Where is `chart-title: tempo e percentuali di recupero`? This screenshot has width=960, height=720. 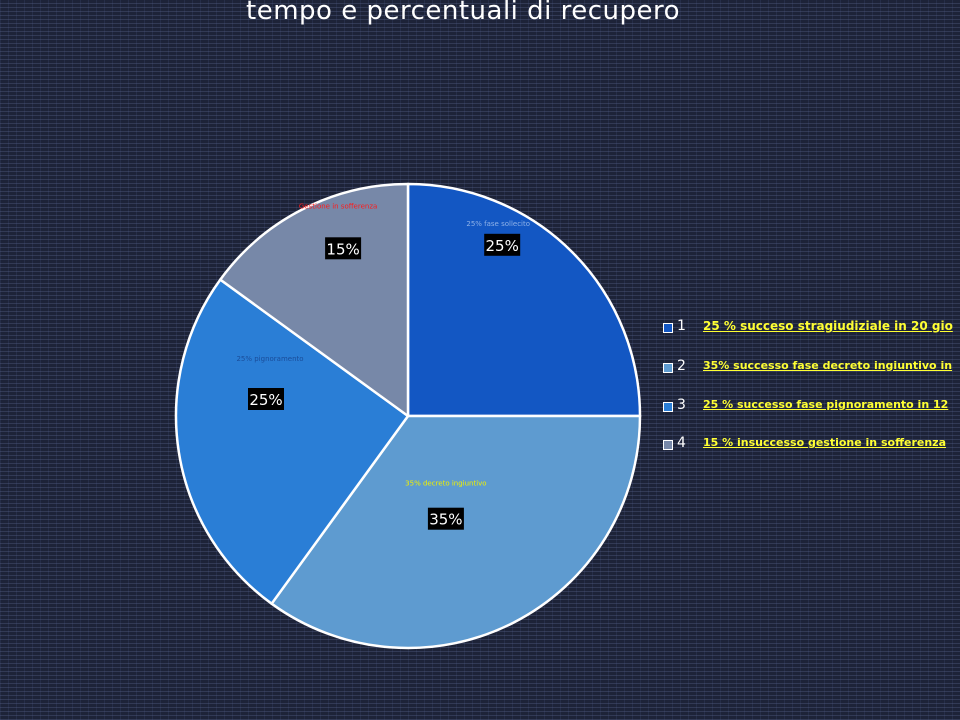 chart-title: tempo e percentuali di recupero is located at coordinates (463, 13).